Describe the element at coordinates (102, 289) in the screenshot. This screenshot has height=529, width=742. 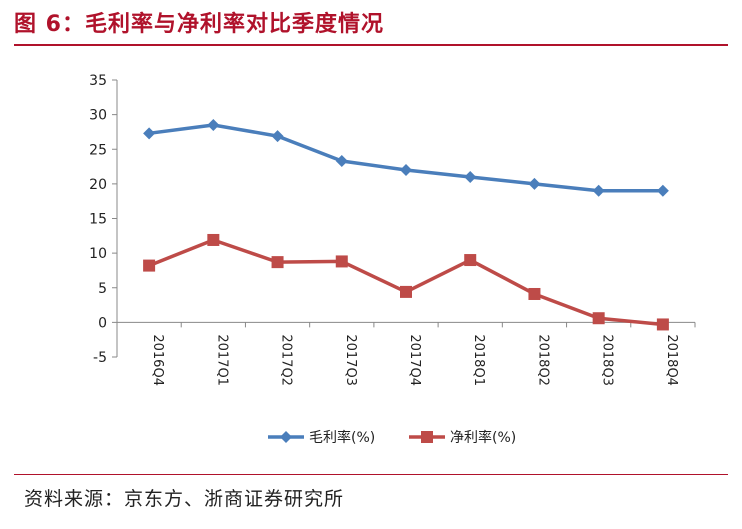
I see `y-tick-label: 5` at that location.